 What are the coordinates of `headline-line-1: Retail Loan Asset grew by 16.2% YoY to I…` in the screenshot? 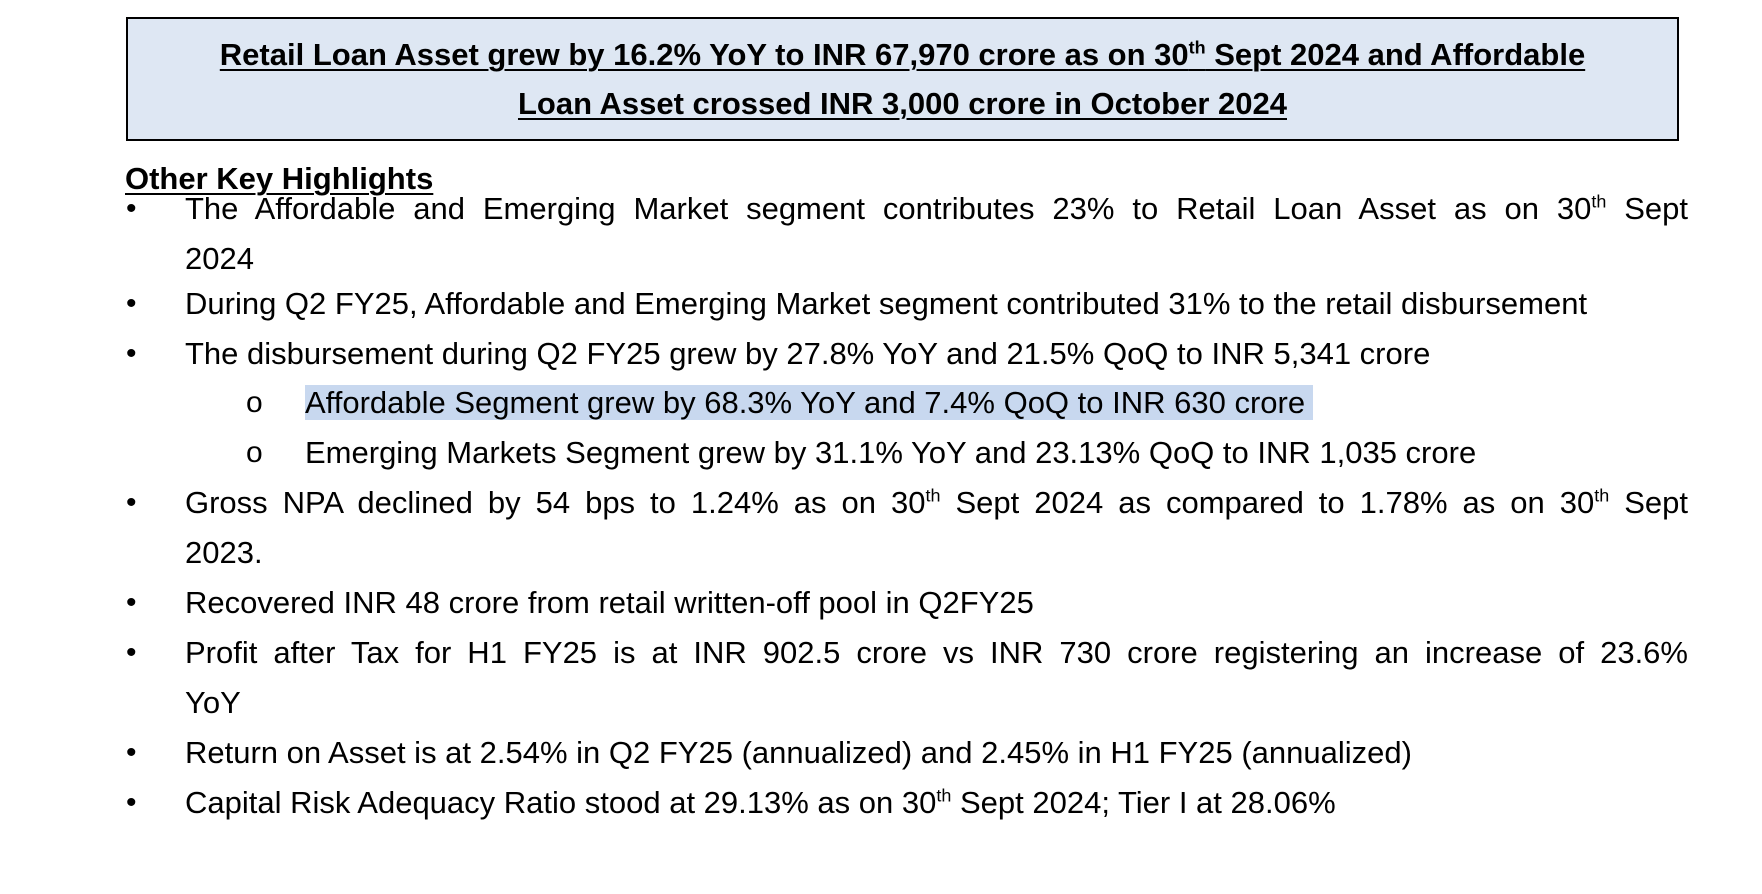 It's located at (902, 54).